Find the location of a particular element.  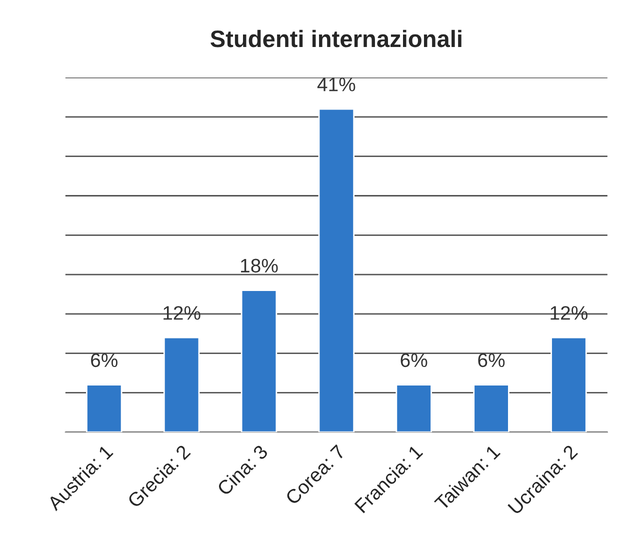

chart-title: Studenti internazionali is located at coordinates (336, 39).